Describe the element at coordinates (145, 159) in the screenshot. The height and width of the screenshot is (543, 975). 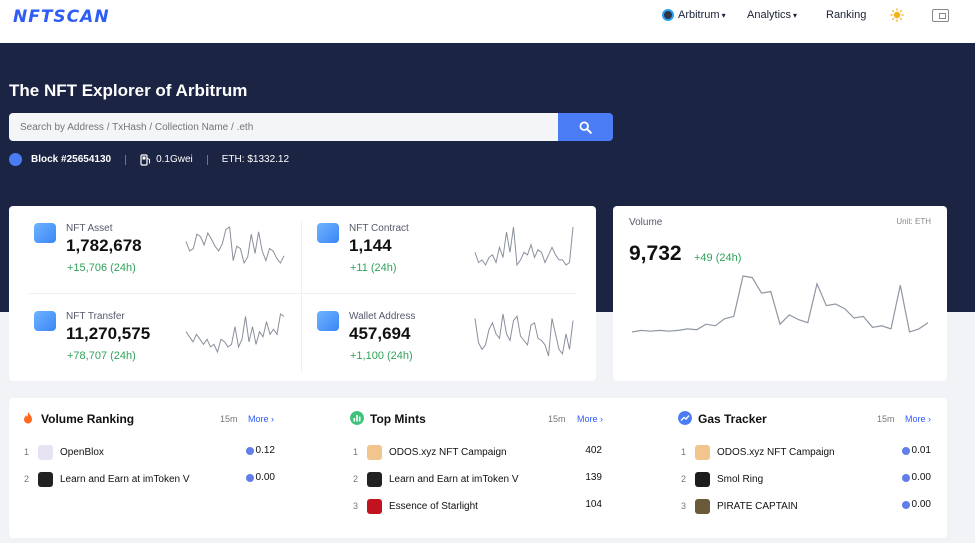
I see `gas-pump-icon` at that location.